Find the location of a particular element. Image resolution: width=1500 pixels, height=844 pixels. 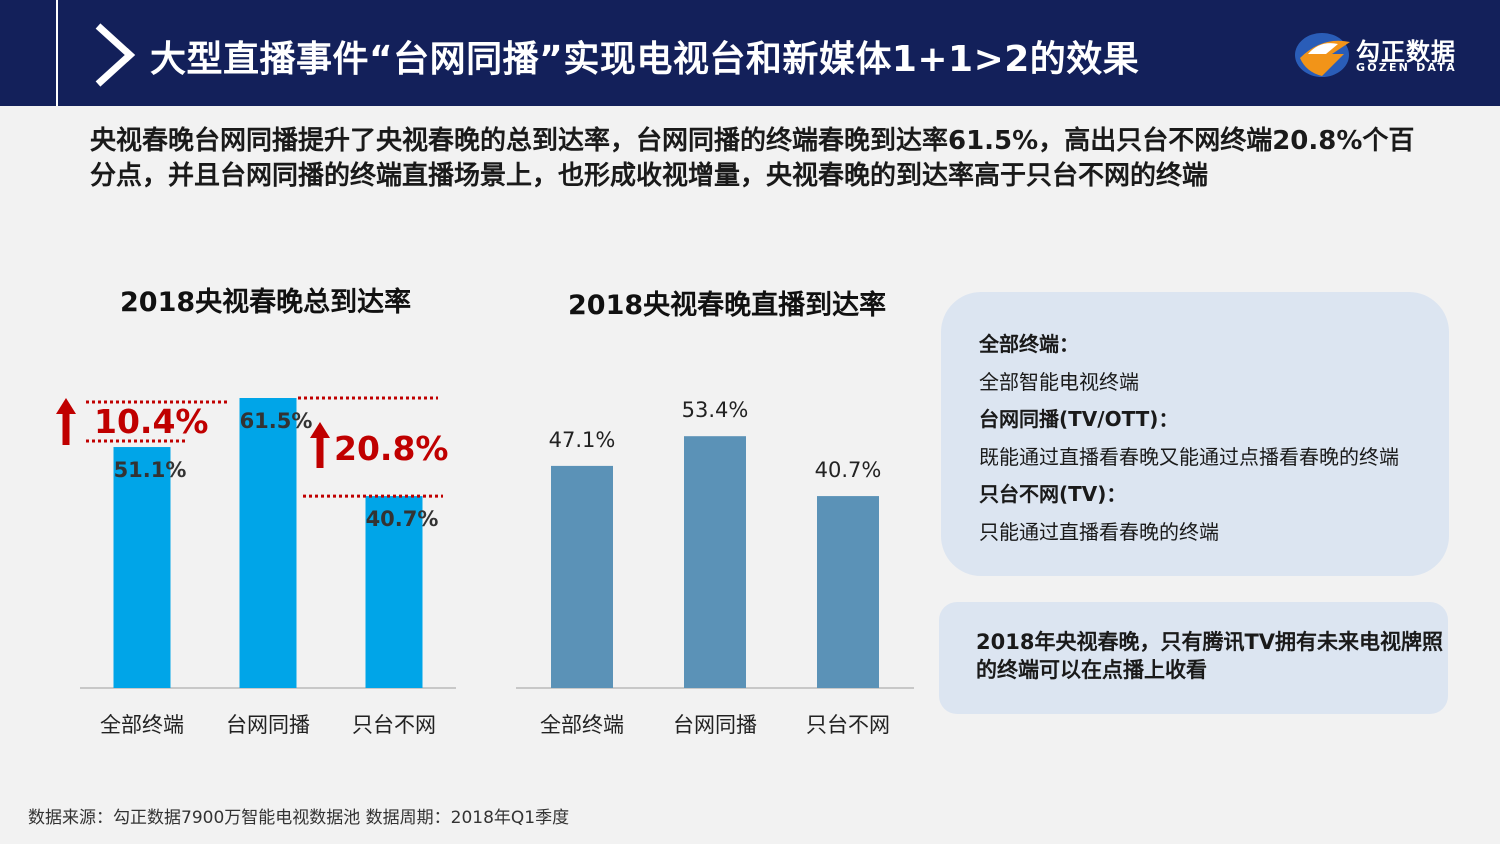

chart1-category-label-3: 只台不网 is located at coordinates (394, 725).